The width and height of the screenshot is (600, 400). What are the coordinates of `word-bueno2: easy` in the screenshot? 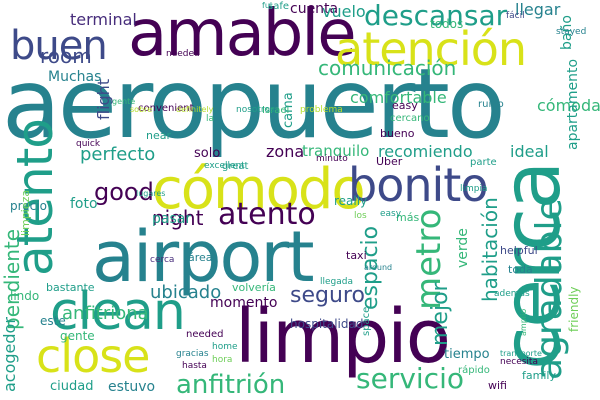 It's located at (391, 214).